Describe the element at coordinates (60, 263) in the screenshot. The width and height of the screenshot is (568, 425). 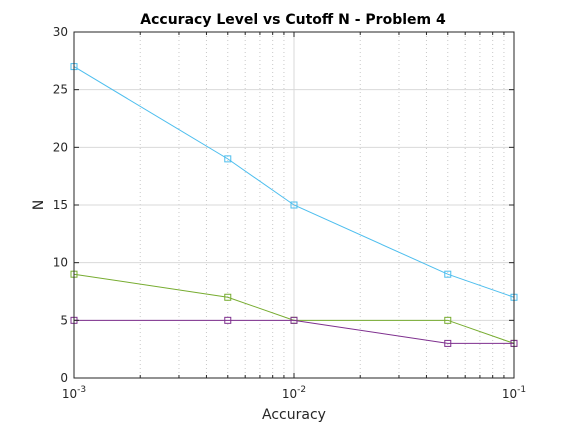
I see `y-tick-label: 10` at that location.